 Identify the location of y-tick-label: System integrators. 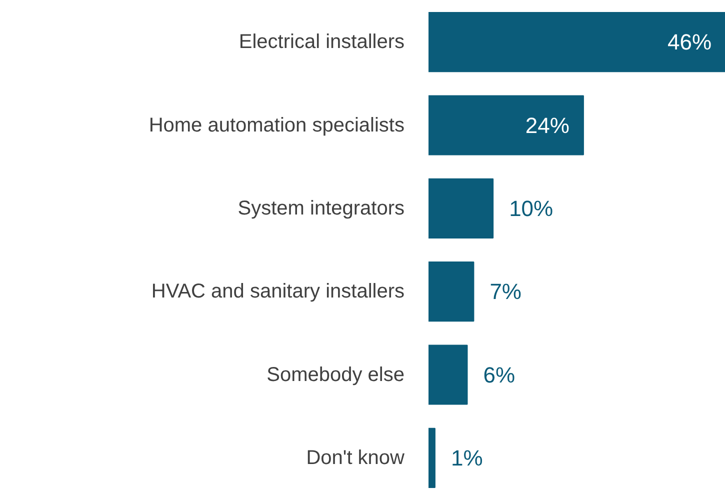
(321, 208).